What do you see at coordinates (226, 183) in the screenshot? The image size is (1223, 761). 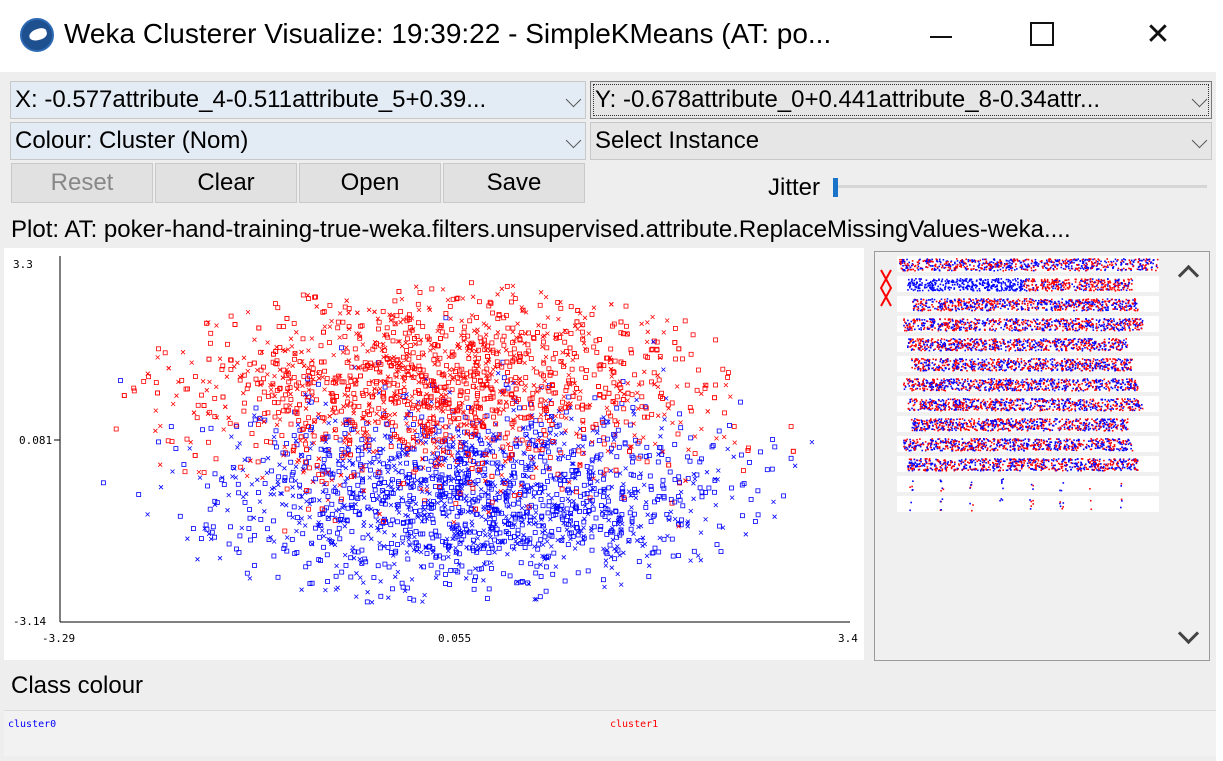 I see `clear-button: Clear` at bounding box center [226, 183].